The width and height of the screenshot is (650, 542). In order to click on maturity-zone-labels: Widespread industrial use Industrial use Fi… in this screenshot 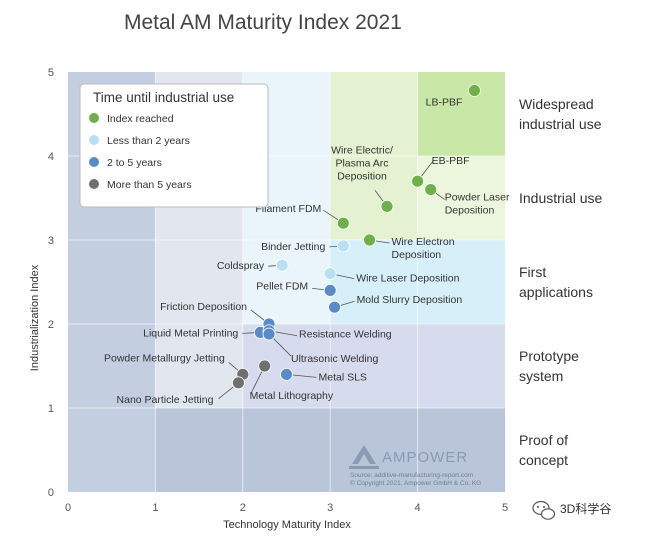, I will do `click(560, 282)`.